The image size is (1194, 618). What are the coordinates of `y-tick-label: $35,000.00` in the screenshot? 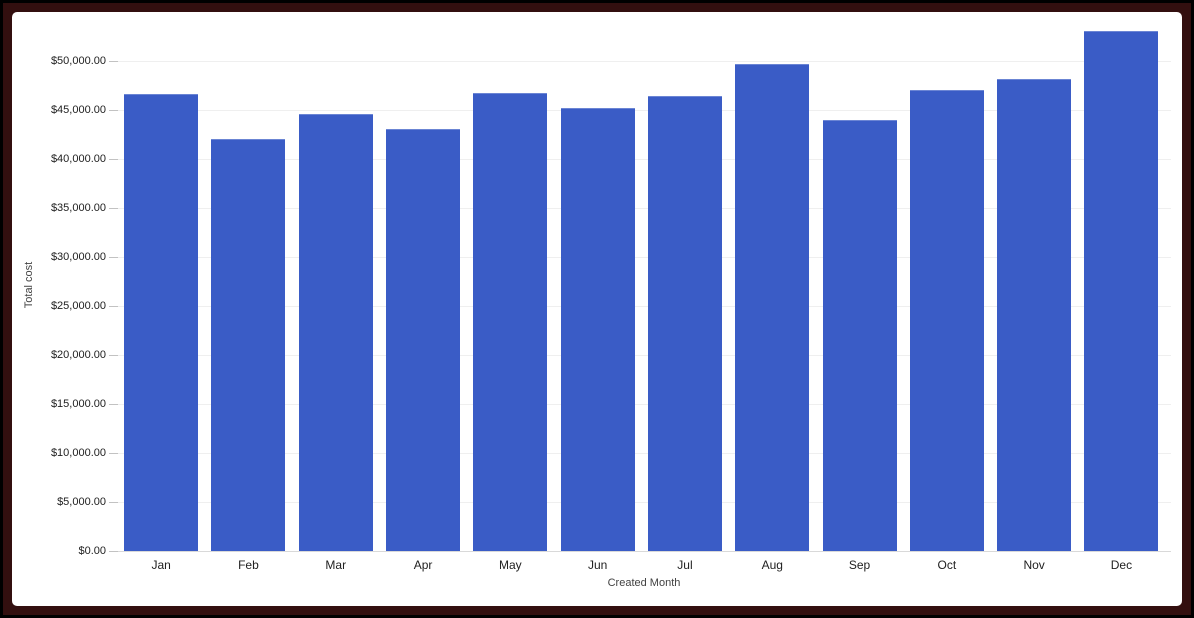 It's located at (78, 207).